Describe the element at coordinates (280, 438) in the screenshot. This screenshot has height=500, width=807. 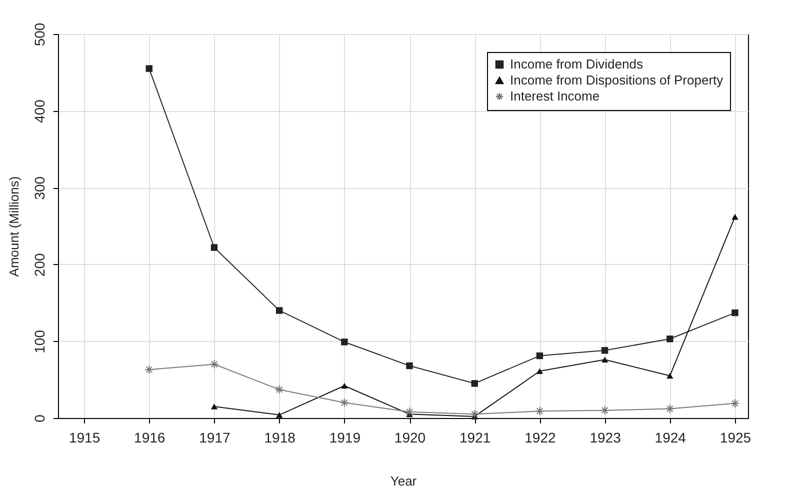
I see `x-tick-label: 1918` at that location.